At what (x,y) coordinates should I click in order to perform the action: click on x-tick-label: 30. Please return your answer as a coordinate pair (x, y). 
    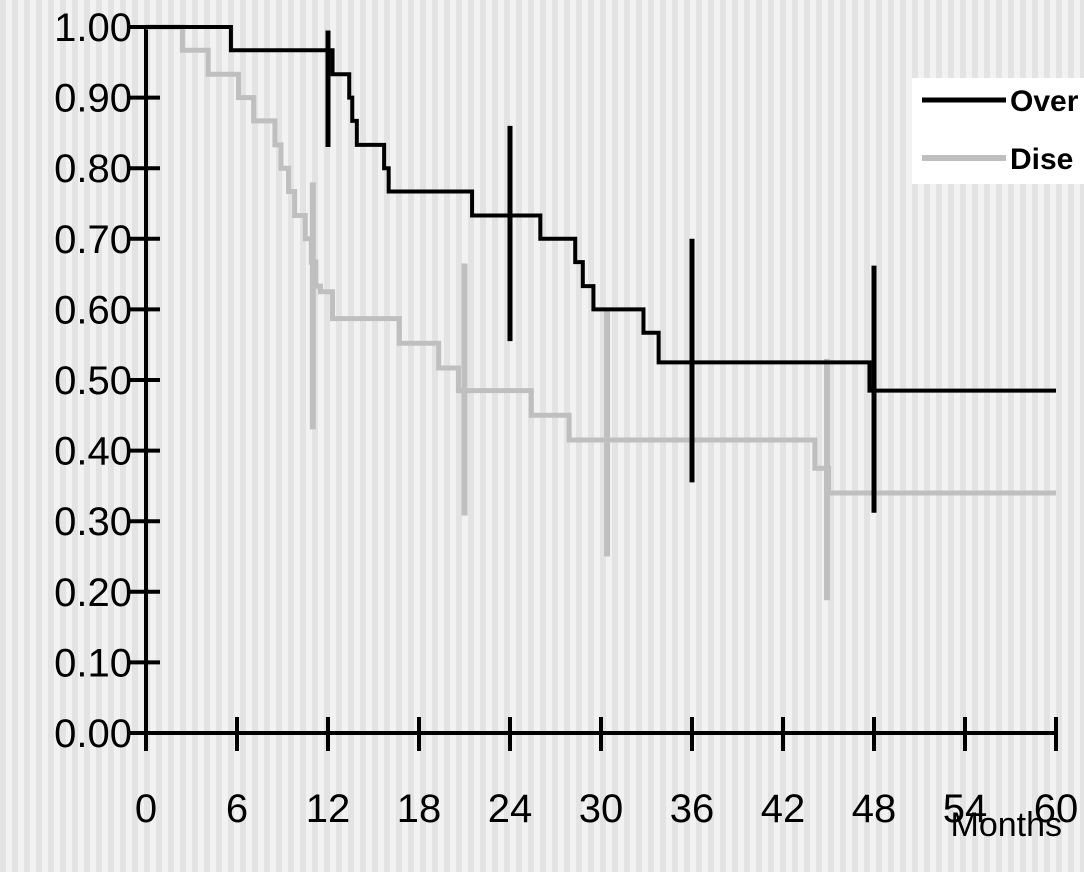
    Looking at the image, I should click on (601, 809).